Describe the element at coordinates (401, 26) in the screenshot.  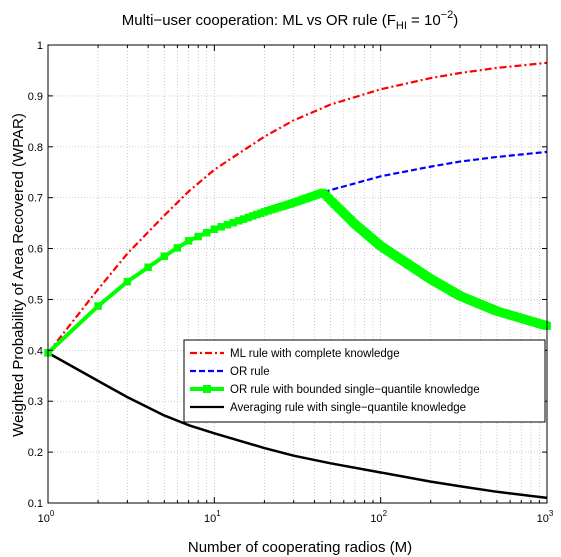
I see `chart-title-subscript: HI` at that location.